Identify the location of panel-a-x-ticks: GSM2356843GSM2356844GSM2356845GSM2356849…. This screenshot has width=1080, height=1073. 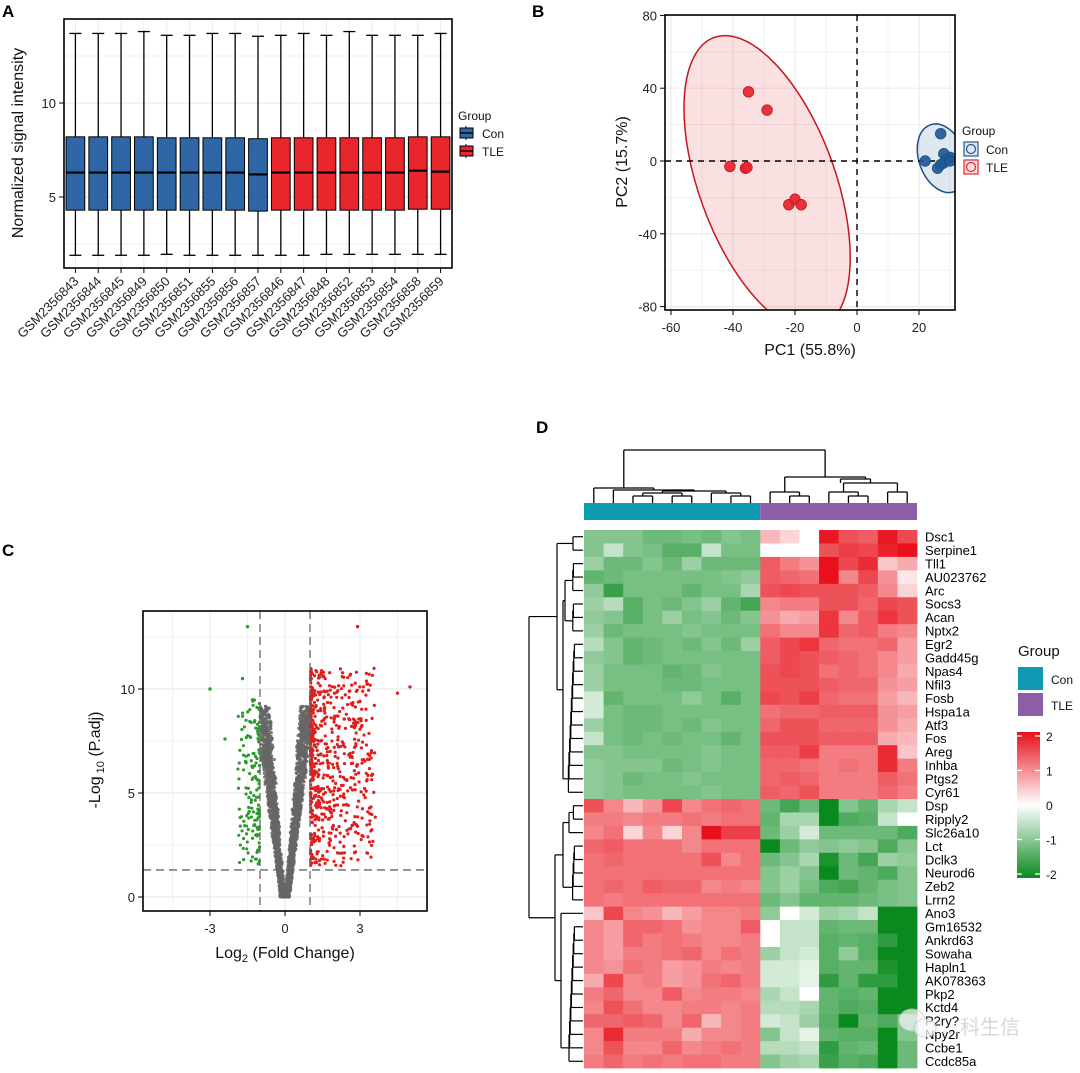
(230, 304).